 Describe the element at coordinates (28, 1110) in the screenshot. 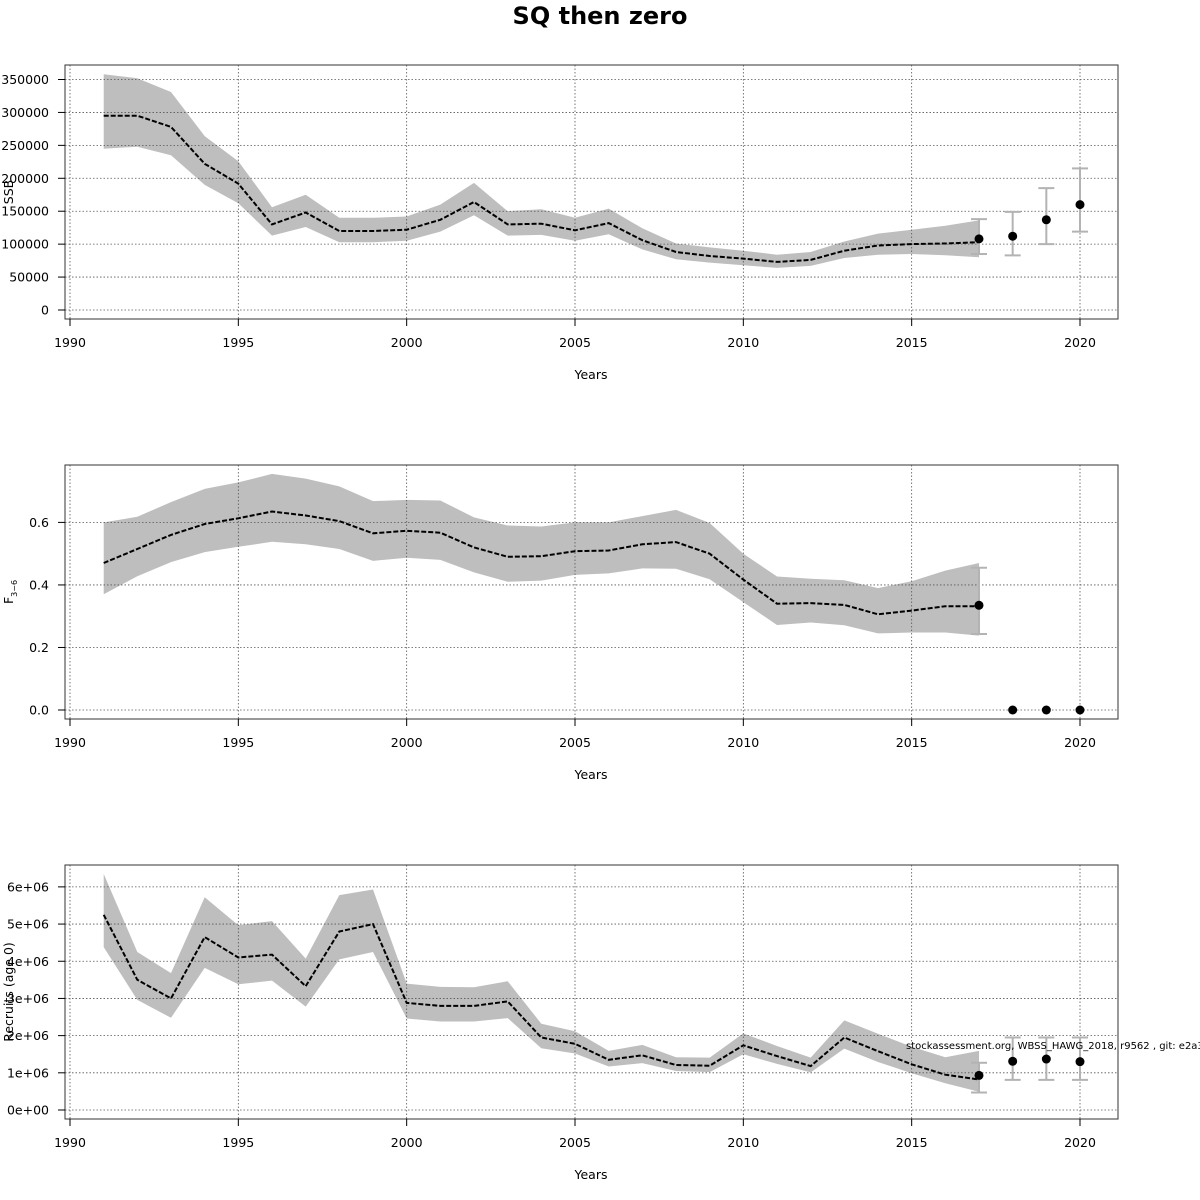

I see `y-tick-label: 0e+00` at that location.